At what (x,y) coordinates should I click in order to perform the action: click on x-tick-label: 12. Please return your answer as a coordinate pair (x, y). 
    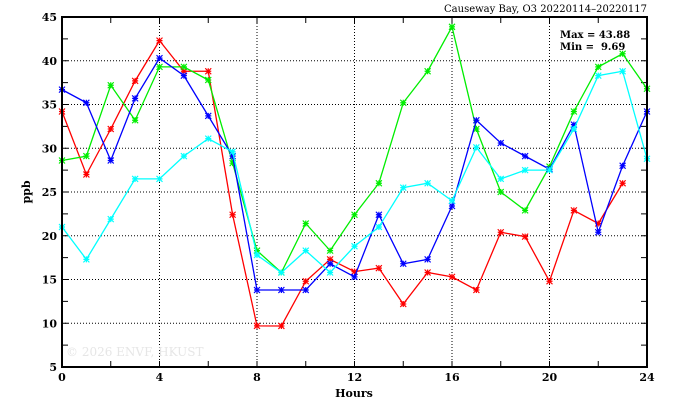
    Looking at the image, I should click on (354, 377).